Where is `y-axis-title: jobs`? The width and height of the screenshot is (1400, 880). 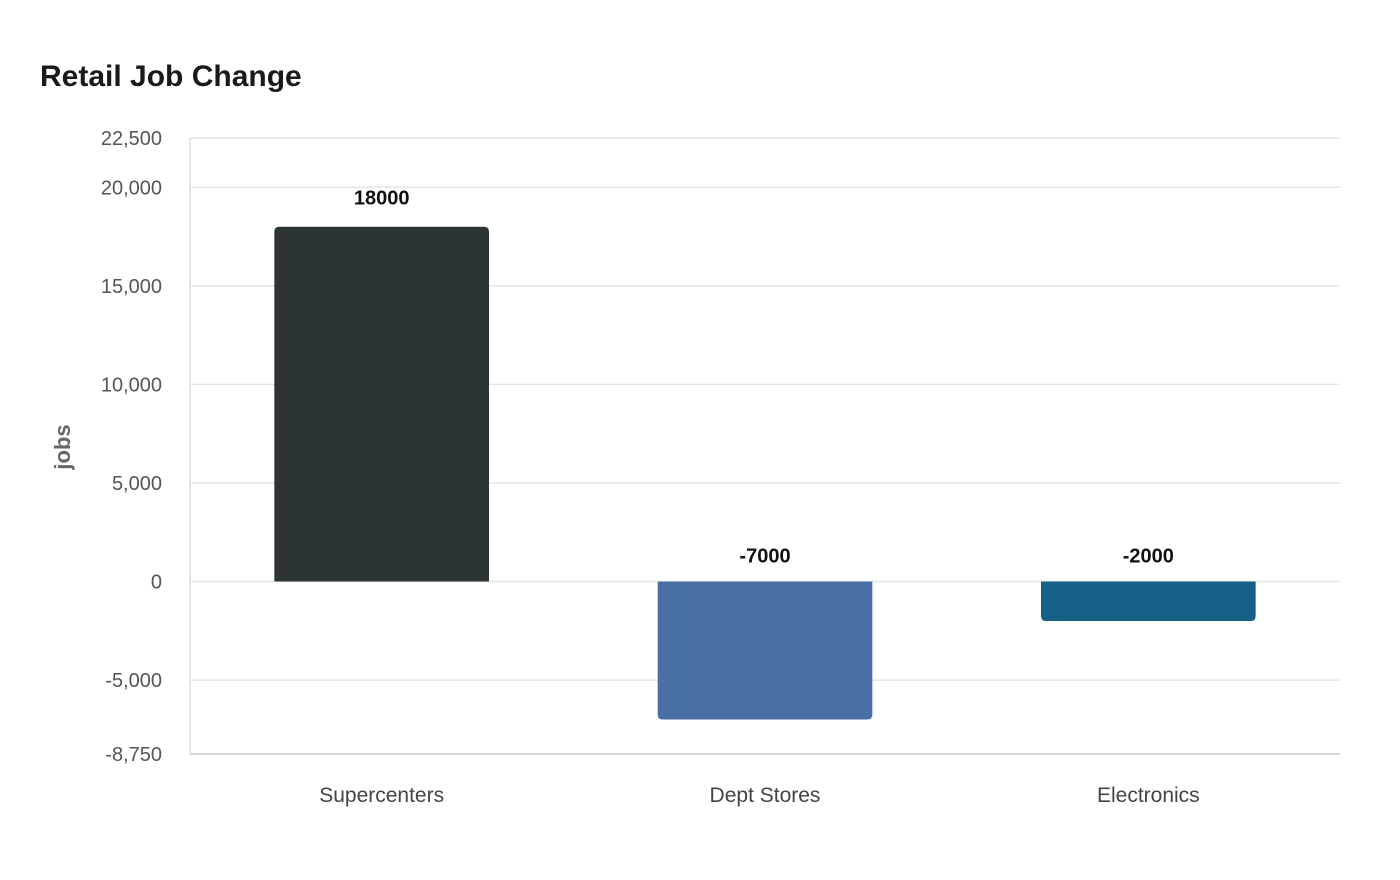
y-axis-title: jobs is located at coordinates (62, 447).